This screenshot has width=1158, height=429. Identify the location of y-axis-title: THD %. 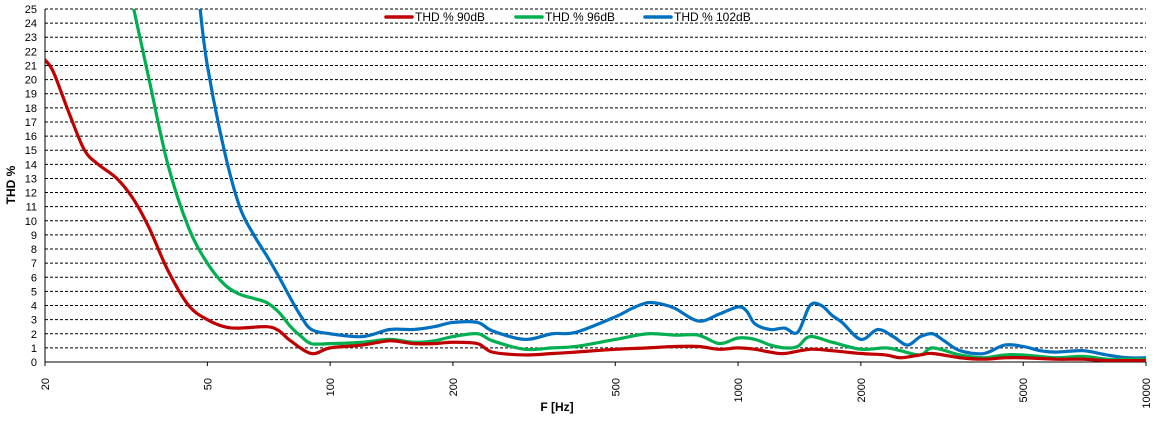
(11, 184).